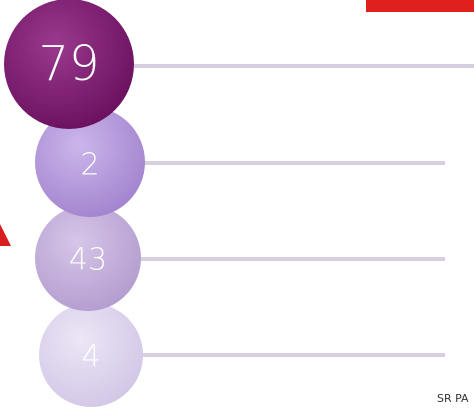 Image resolution: width=474 pixels, height=414 pixels. Describe the element at coordinates (89, 165) in the screenshot. I see `node-label: 2` at that location.